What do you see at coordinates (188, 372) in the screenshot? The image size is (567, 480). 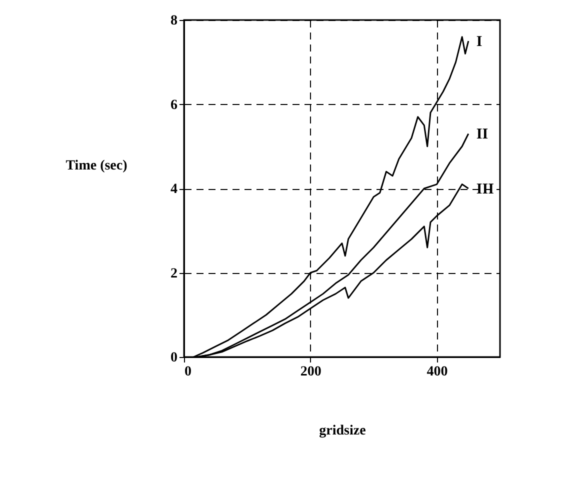 I see `x-tick-label: 0` at bounding box center [188, 372].